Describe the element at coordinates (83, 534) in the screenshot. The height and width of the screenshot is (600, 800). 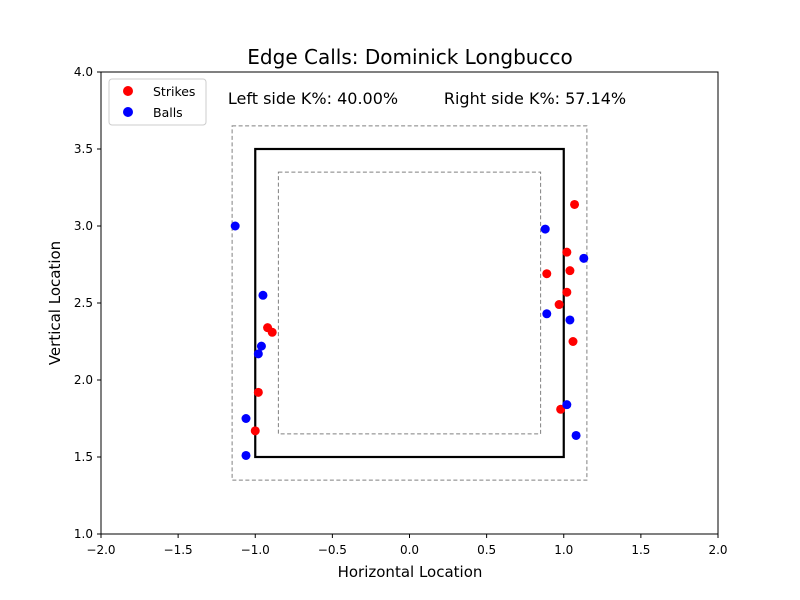
I see `y-tick-label: 1.0` at that location.